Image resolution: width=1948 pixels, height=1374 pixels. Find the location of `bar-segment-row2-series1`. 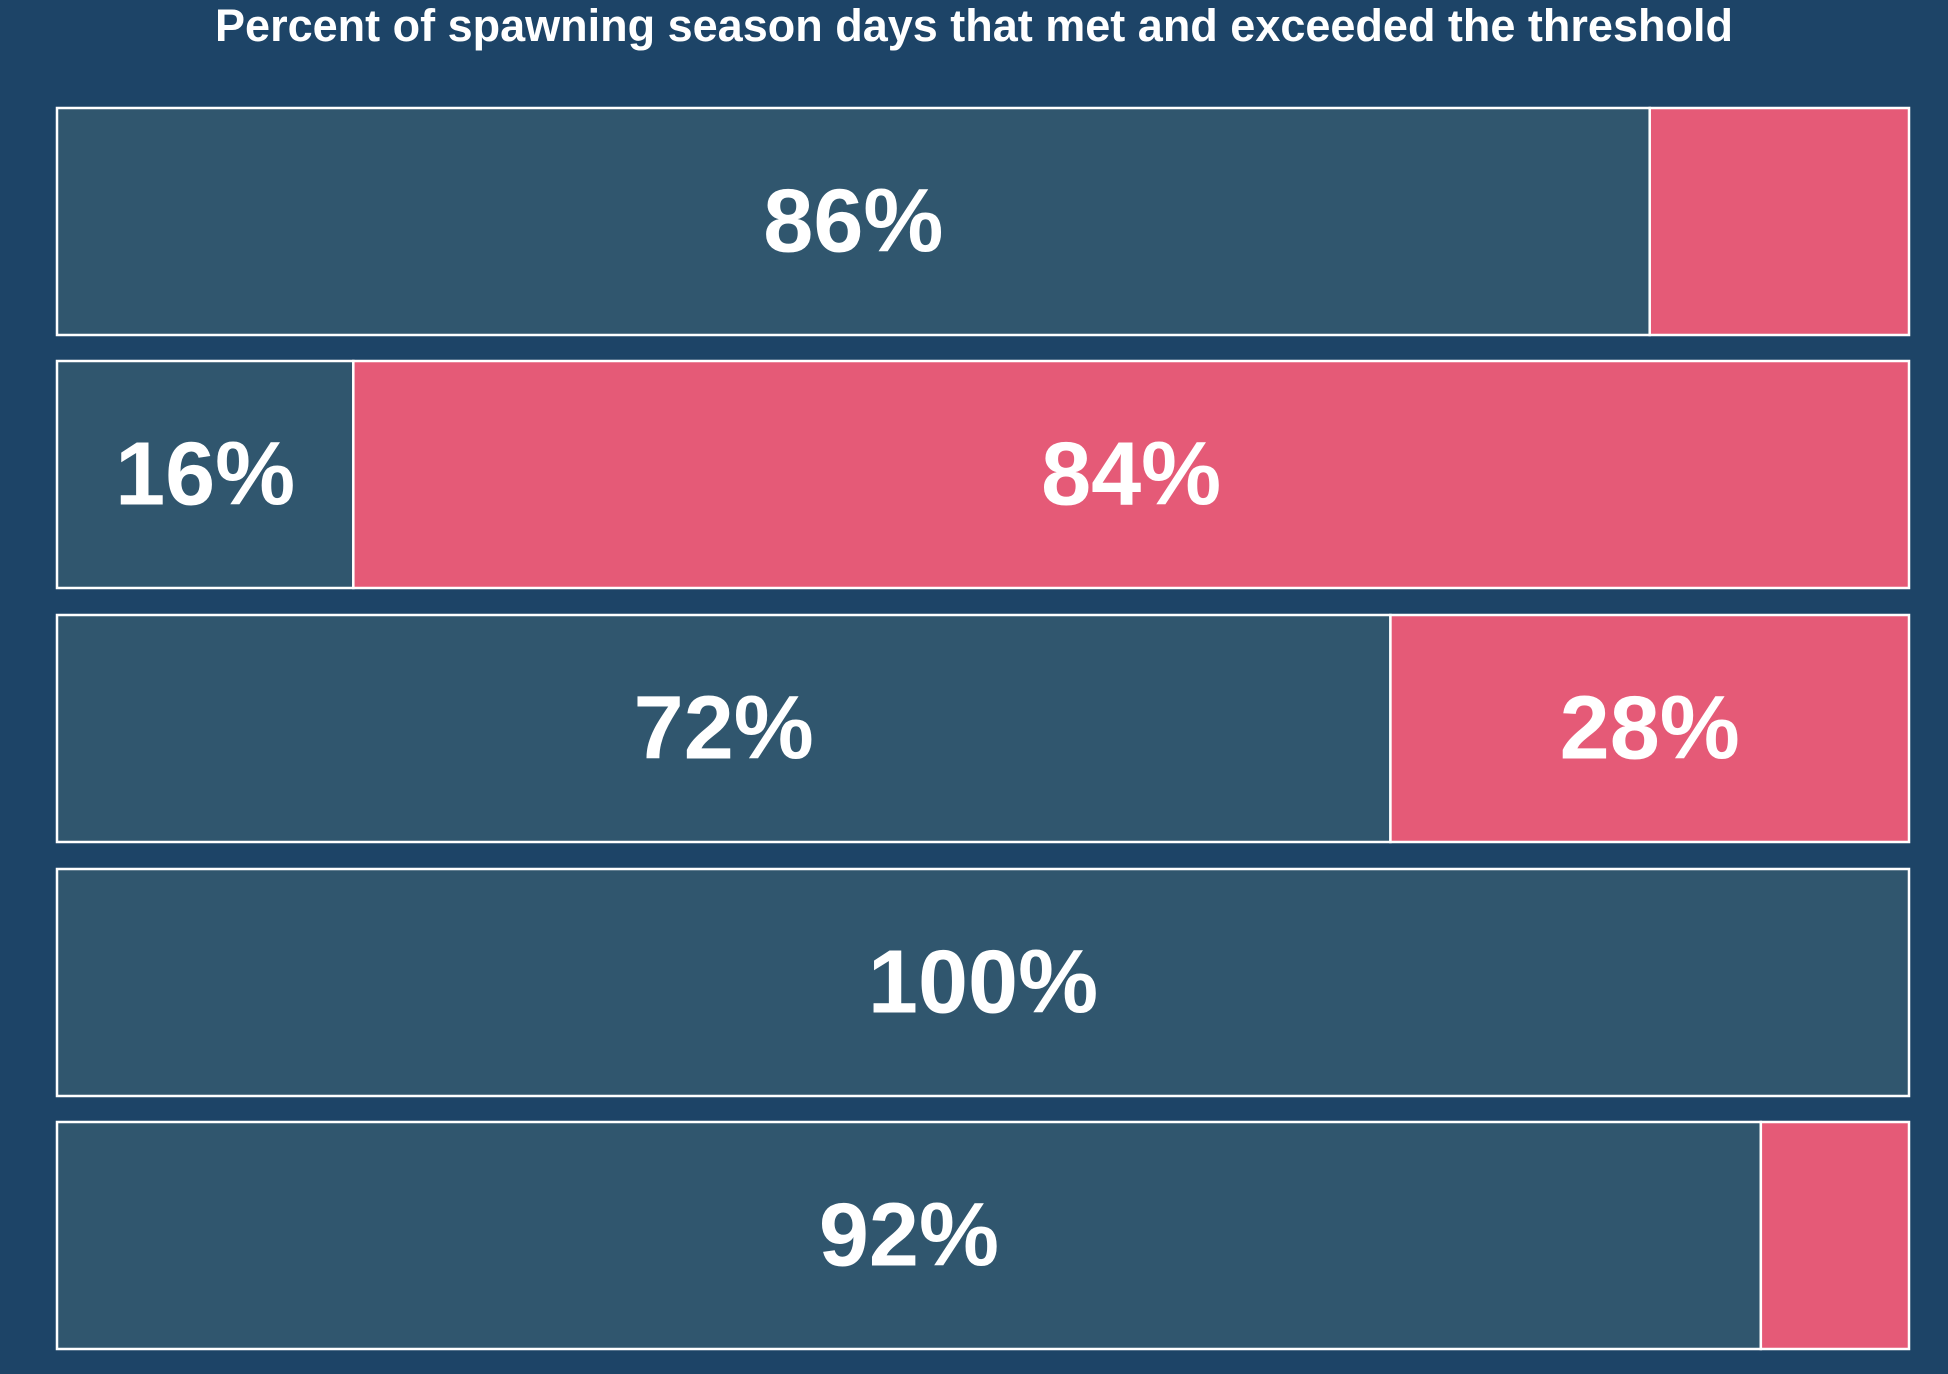

bar-segment-row2-series1 is located at coordinates (205, 474).